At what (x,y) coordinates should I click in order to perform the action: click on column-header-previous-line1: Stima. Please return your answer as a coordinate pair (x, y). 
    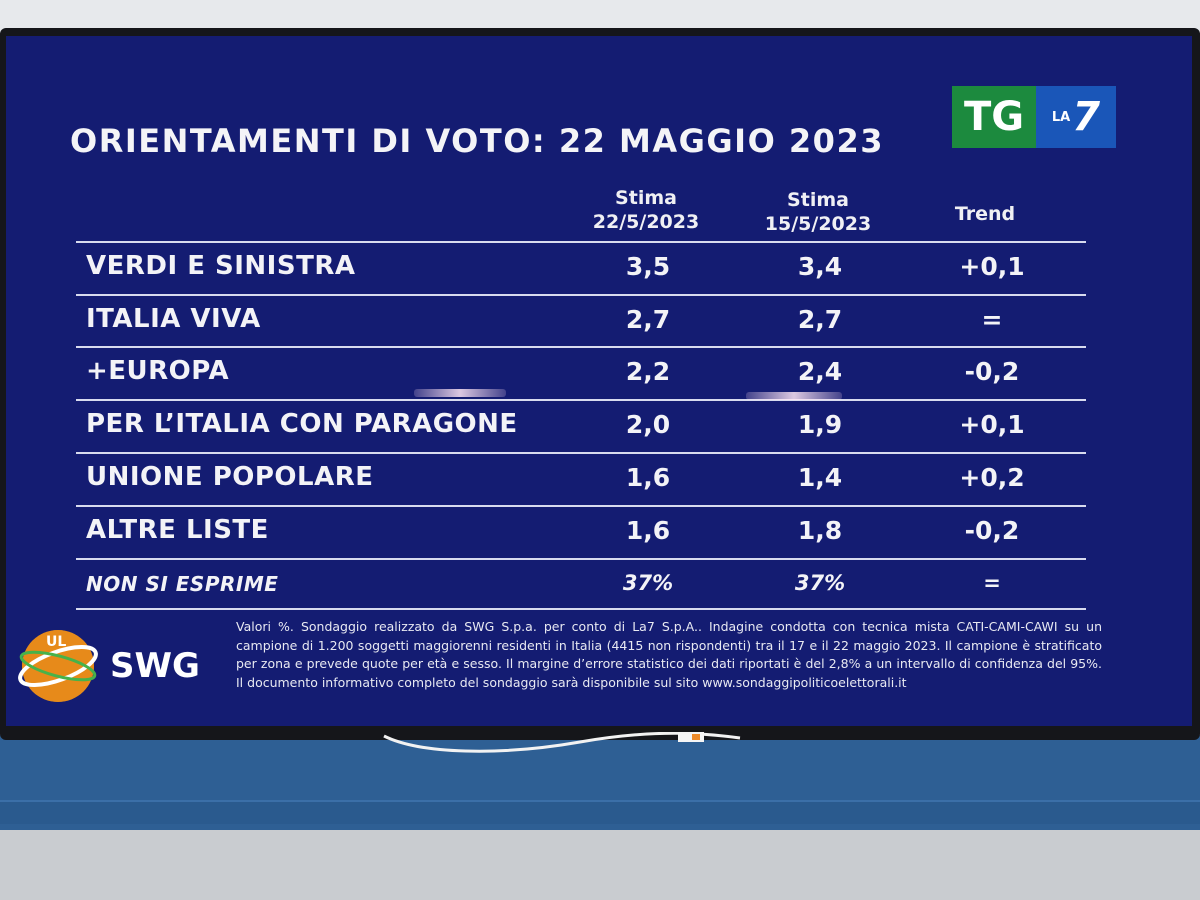
    Looking at the image, I should click on (818, 200).